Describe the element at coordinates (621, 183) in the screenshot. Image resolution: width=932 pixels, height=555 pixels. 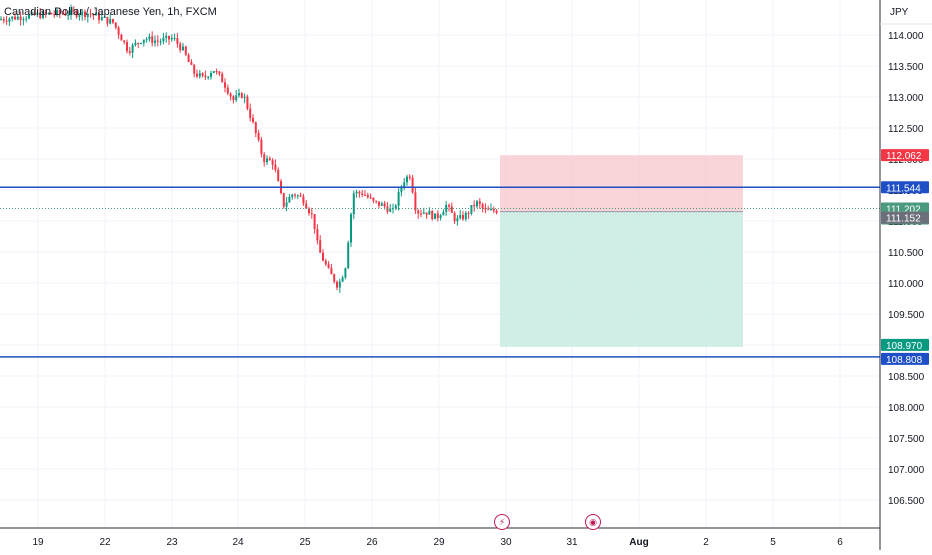
I see `stop-loss-zone` at that location.